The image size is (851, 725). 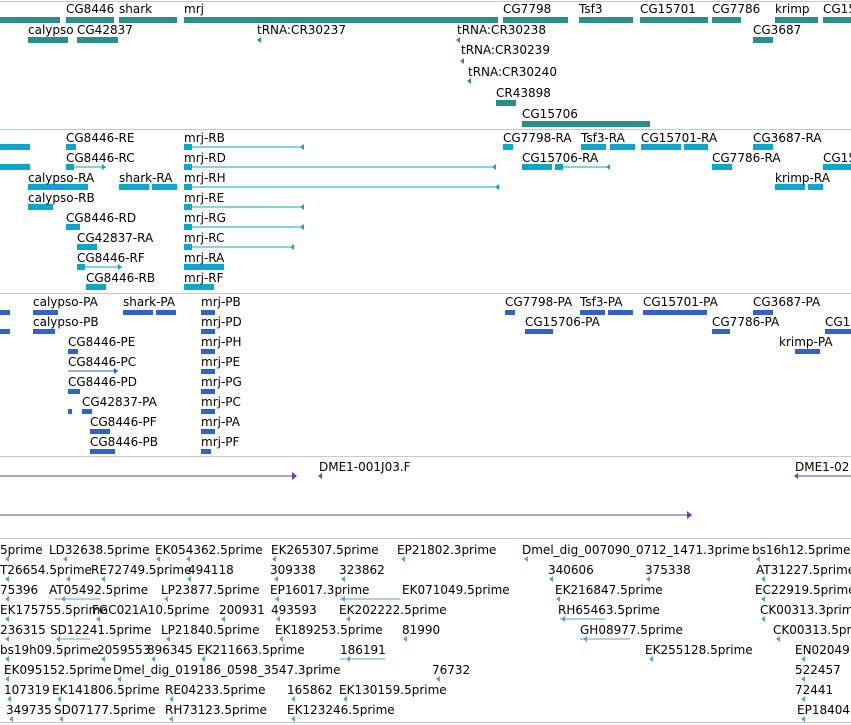 What do you see at coordinates (204, 238) in the screenshot?
I see `transcript-label: mrj-RC` at bounding box center [204, 238].